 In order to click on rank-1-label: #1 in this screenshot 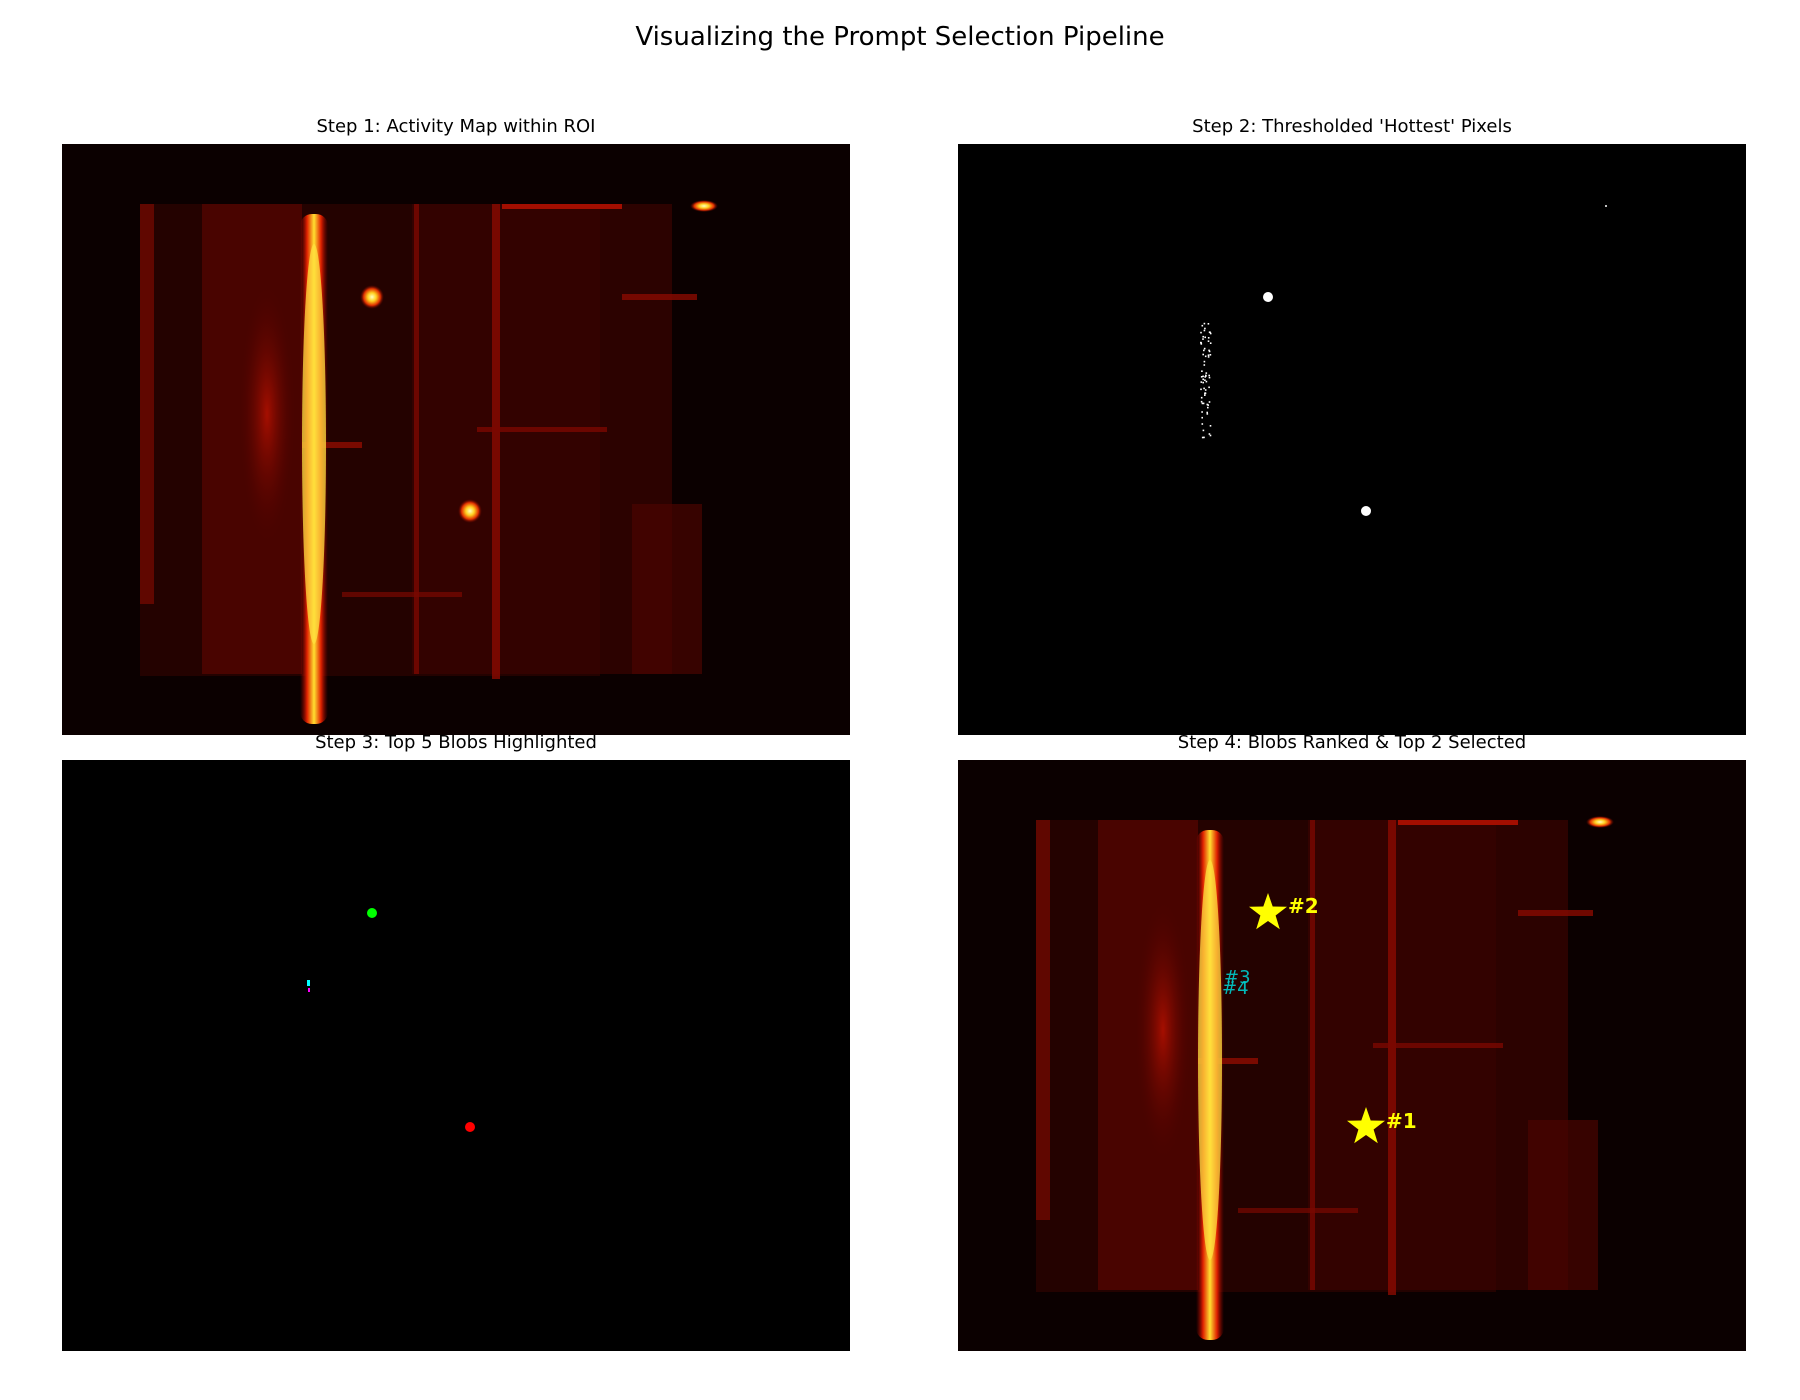, I will do `click(1401, 1121)`.